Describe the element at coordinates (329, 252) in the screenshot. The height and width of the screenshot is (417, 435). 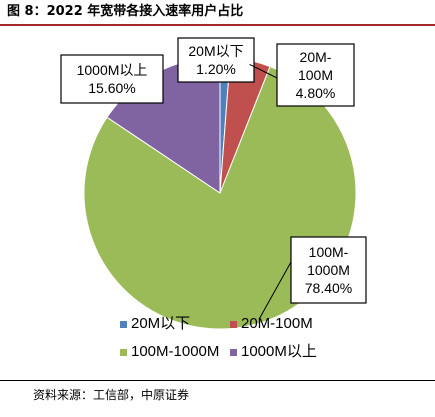
I see `data-label: 100M-` at that location.